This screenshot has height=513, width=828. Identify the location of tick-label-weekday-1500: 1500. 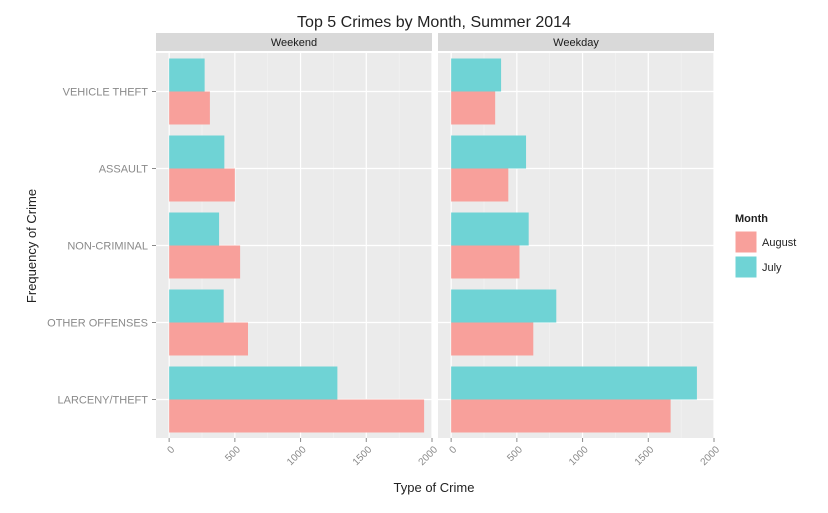
(645, 456).